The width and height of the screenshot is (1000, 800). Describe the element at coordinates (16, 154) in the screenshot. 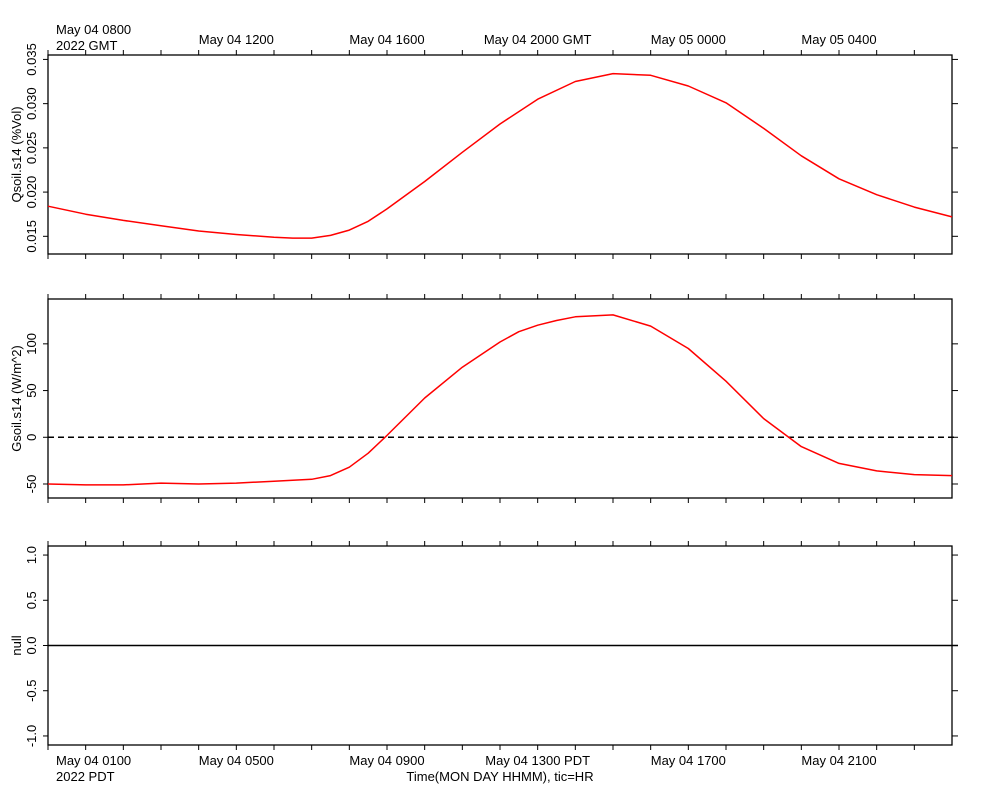

I see `y-axis-title: Qsoil.s14 (%Vol)` at that location.